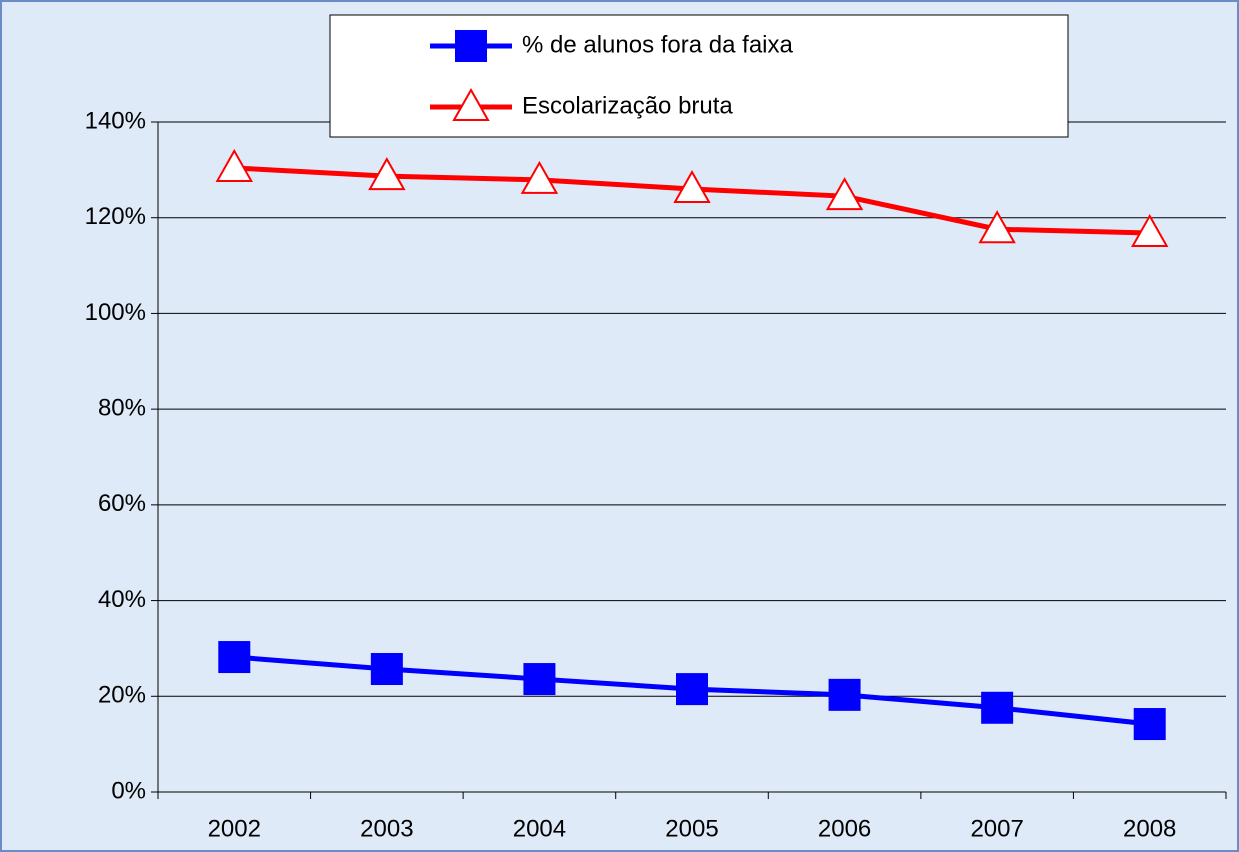 Image resolution: width=1239 pixels, height=852 pixels. Describe the element at coordinates (1149, 828) in the screenshot. I see `x-tick-label: 2008` at that location.